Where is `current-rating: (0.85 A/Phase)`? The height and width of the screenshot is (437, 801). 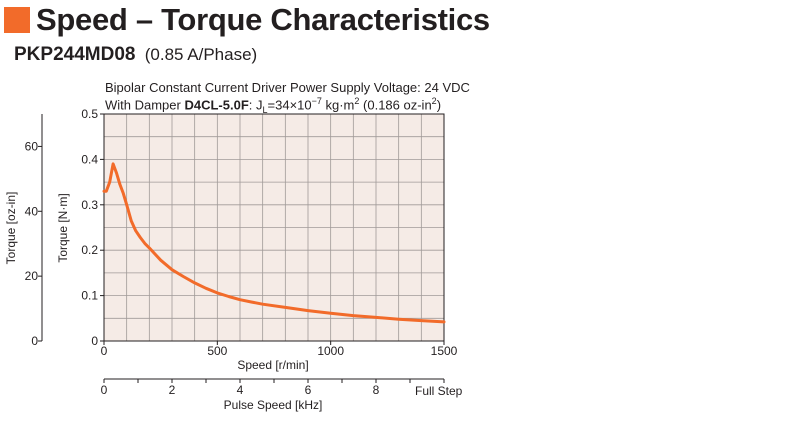
current-rating: (0.85 A/Phase) is located at coordinates (201, 54).